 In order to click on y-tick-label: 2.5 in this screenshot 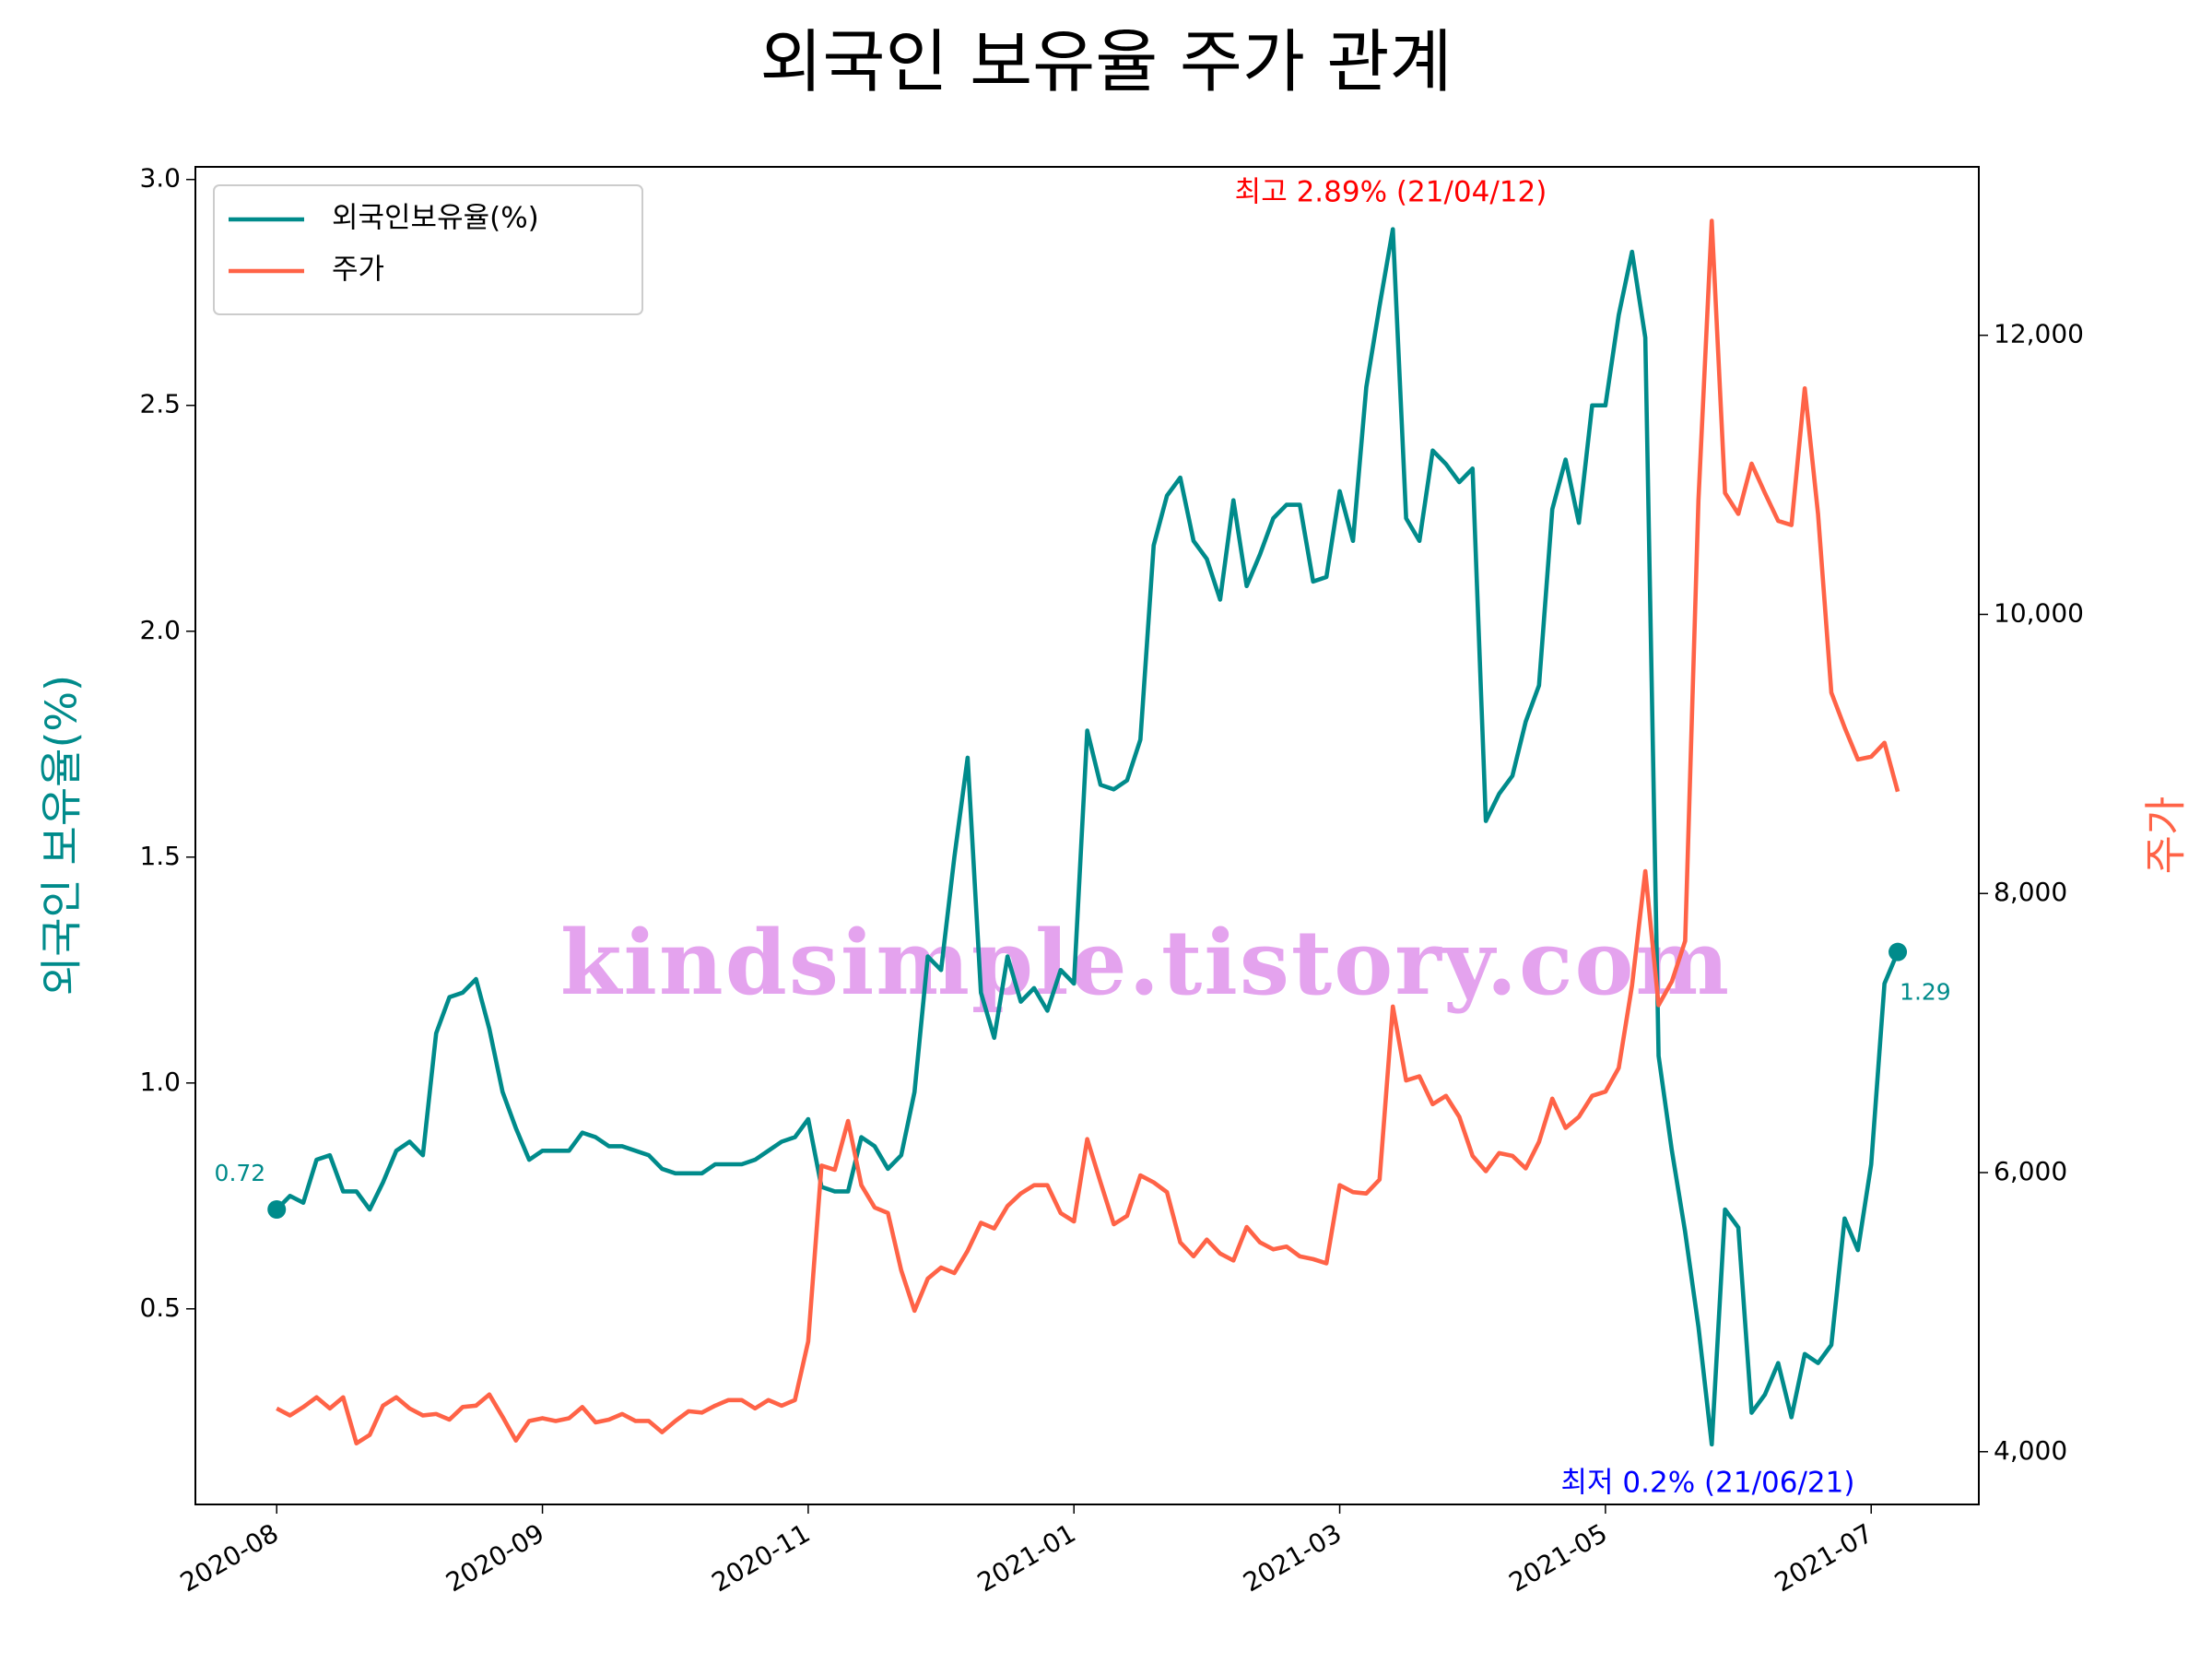, I will do `click(160, 404)`.